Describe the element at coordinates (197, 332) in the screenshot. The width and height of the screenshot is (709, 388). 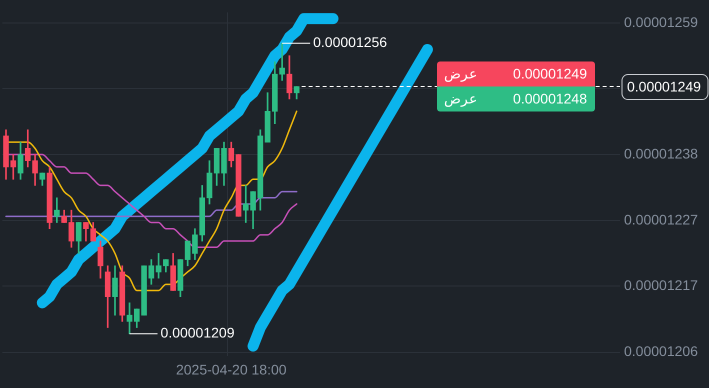
I see `annotation: 0.00001209` at that location.